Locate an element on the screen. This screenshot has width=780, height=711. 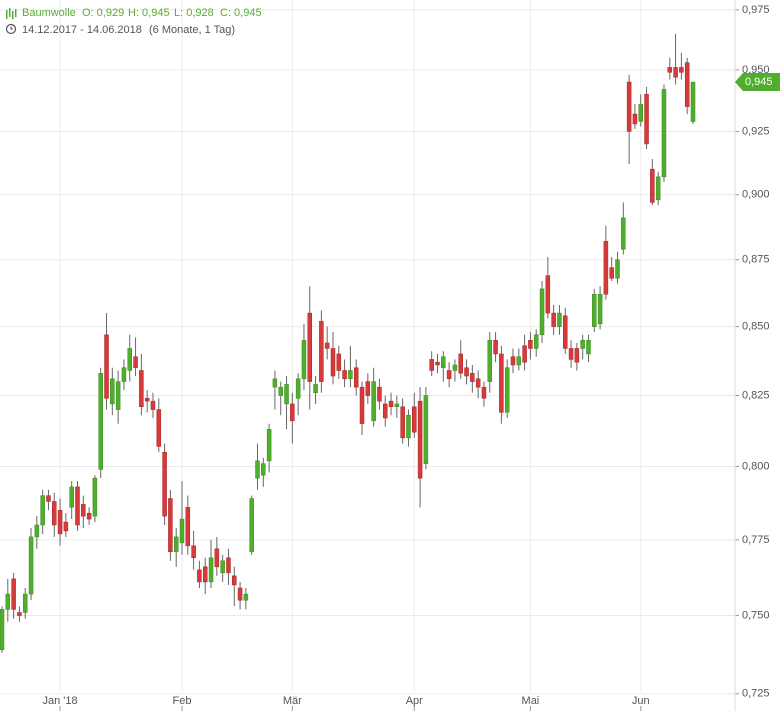
summary-low: L: 0,928 is located at coordinates (194, 13).